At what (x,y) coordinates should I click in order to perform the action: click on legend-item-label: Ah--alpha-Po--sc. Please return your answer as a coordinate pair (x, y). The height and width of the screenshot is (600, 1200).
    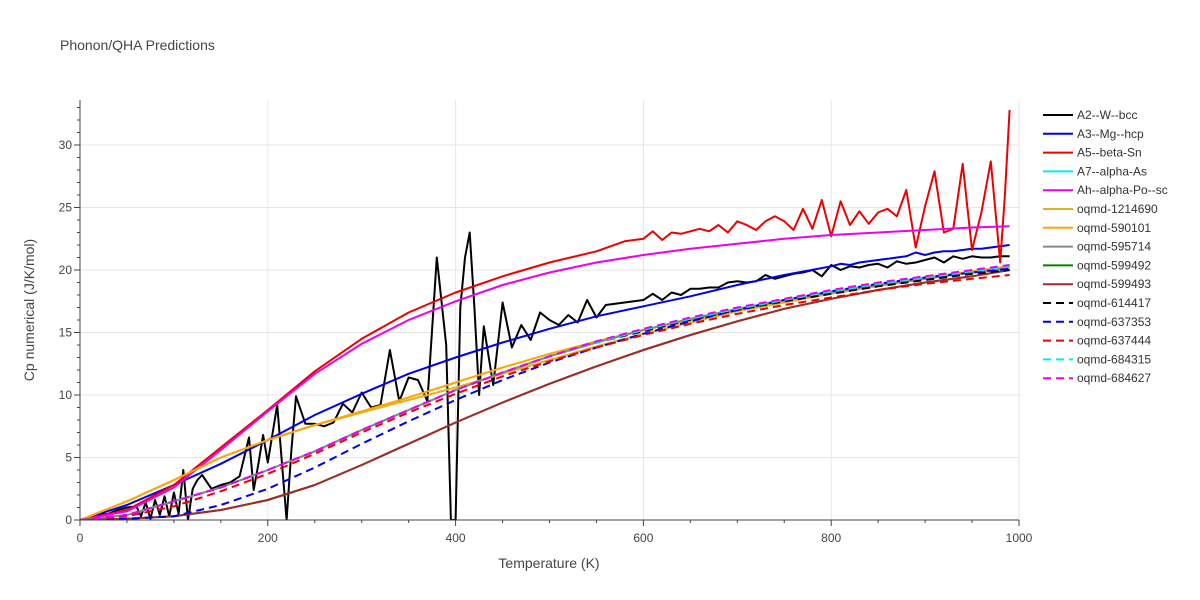
    Looking at the image, I should click on (1122, 190).